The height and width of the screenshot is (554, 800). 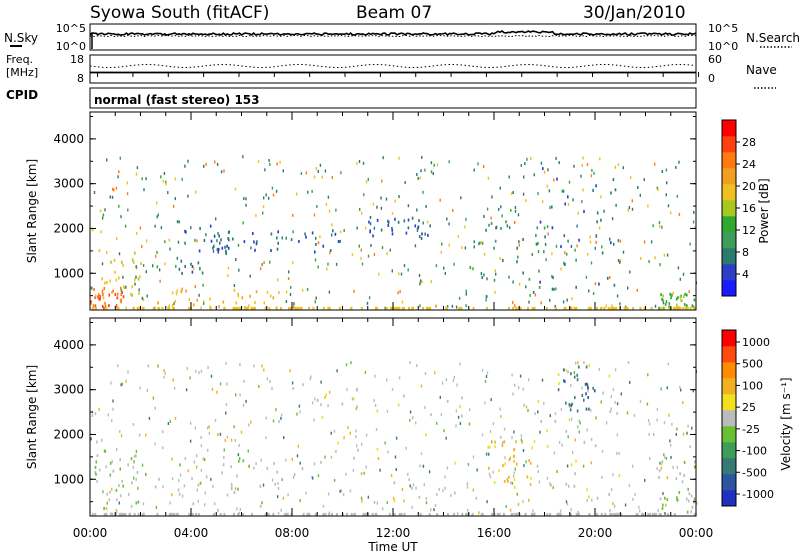 What do you see at coordinates (754, 472) in the screenshot?
I see `colorbar-tick-label: -500` at bounding box center [754, 472].